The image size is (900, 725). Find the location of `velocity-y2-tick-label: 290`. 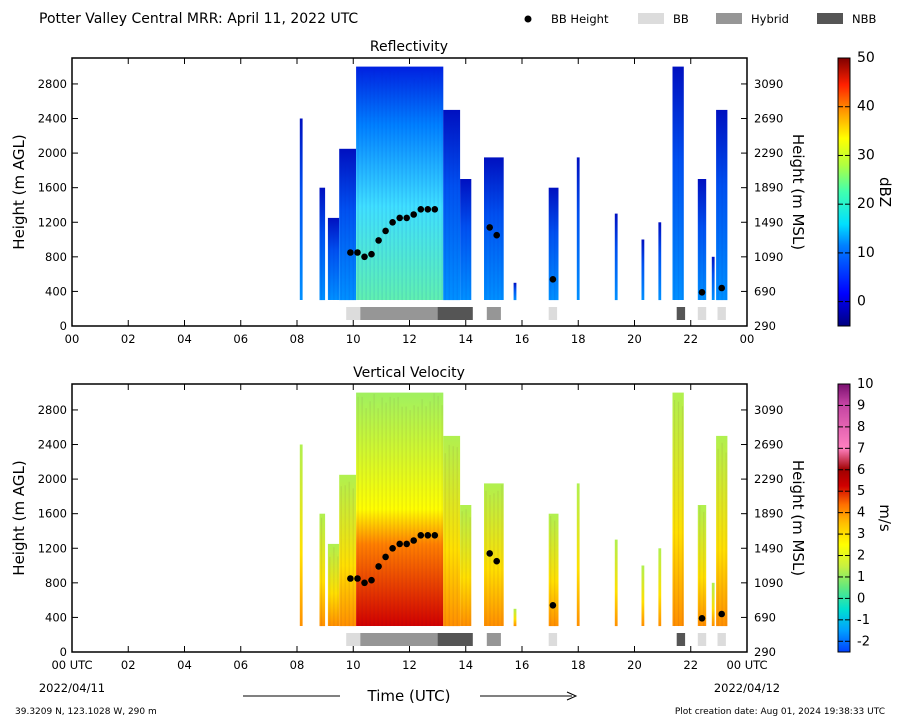

velocity-y2-tick-label: 290 is located at coordinates (765, 652).